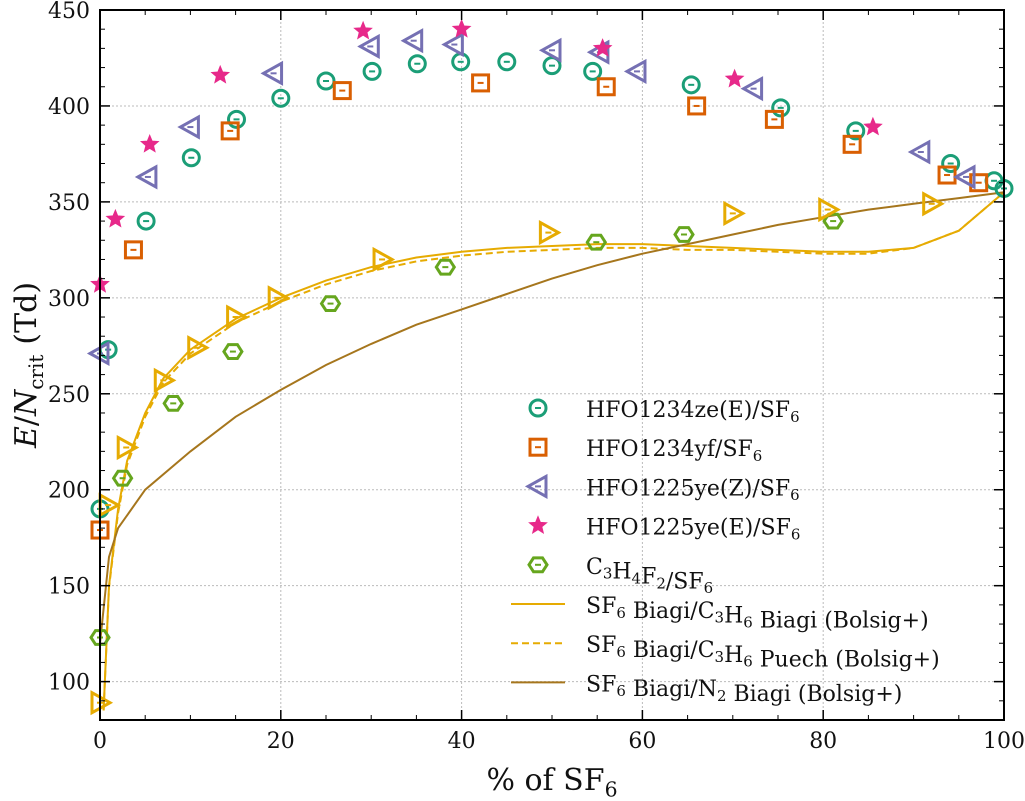 The image size is (1025, 801). I want to click on text-run: /SF, so click(685, 581).